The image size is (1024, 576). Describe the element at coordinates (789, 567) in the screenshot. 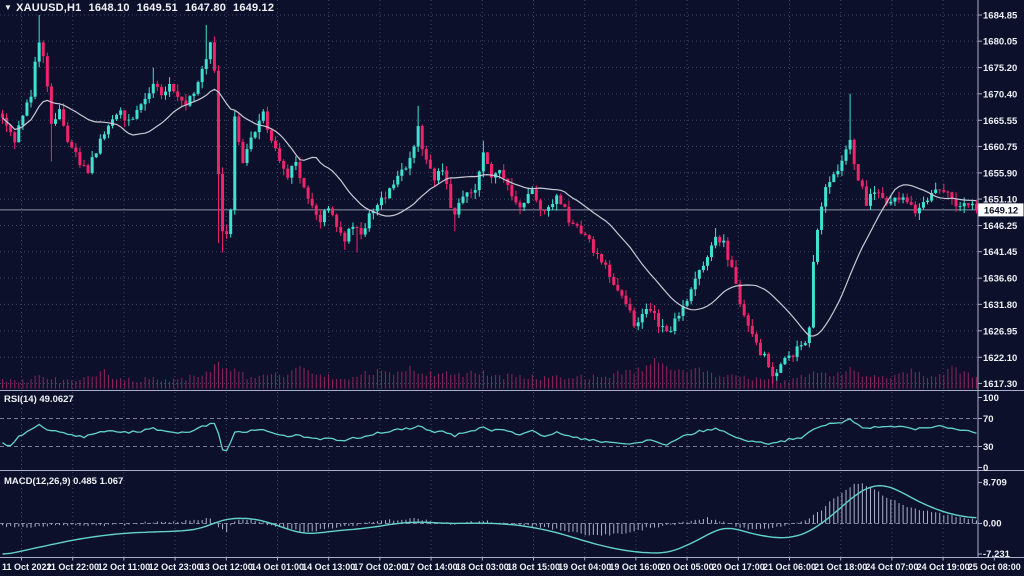

I see `time-axis-label: 21 Oct 06:00` at that location.